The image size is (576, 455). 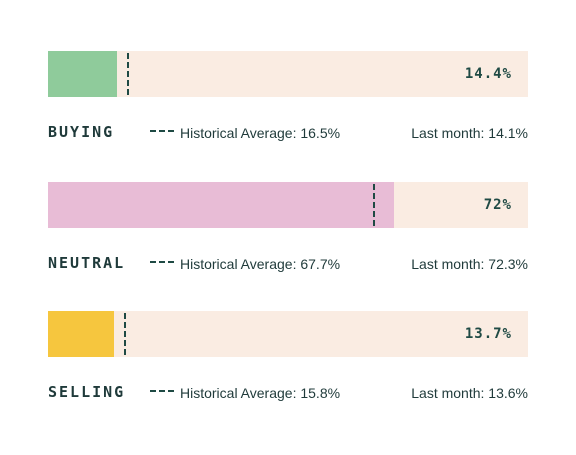 What do you see at coordinates (221, 205) in the screenshot?
I see `bar-neutral` at bounding box center [221, 205].